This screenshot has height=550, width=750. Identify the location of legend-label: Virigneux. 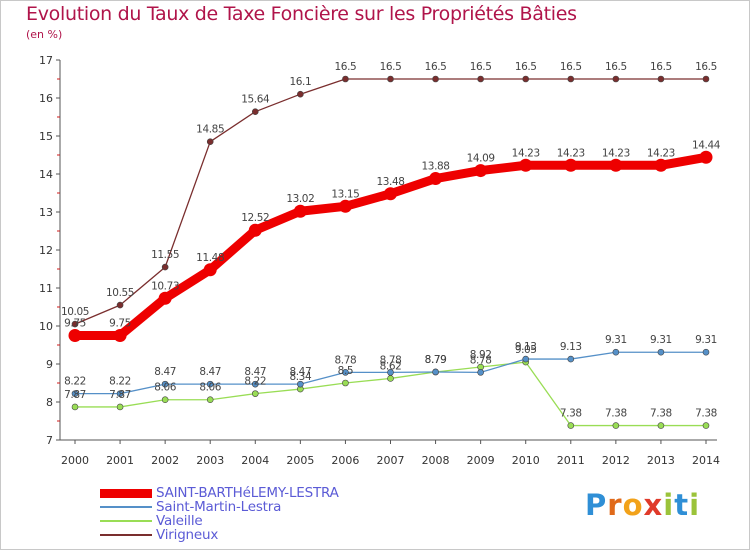
(187, 535).